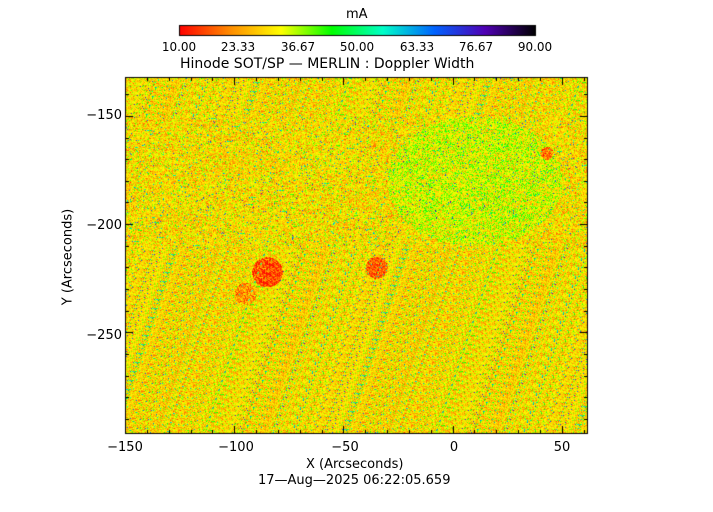 The height and width of the screenshot is (512, 713). What do you see at coordinates (104, 115) in the screenshot?
I see `y-tick-label: −150` at bounding box center [104, 115].